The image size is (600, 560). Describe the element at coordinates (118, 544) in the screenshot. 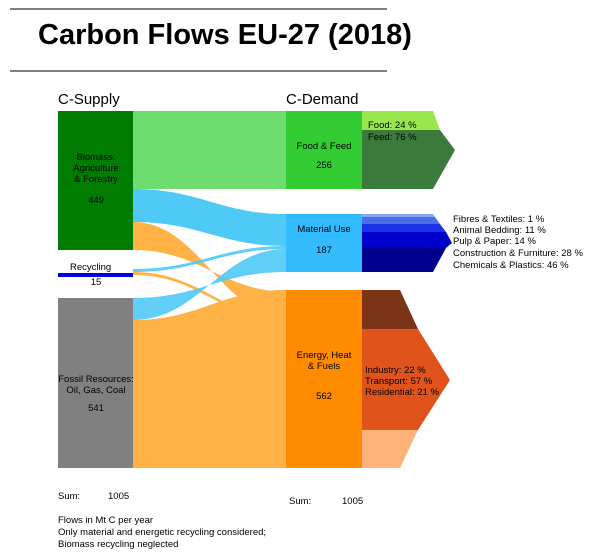

I see `note-biomass: Biomass recycling neglected` at that location.